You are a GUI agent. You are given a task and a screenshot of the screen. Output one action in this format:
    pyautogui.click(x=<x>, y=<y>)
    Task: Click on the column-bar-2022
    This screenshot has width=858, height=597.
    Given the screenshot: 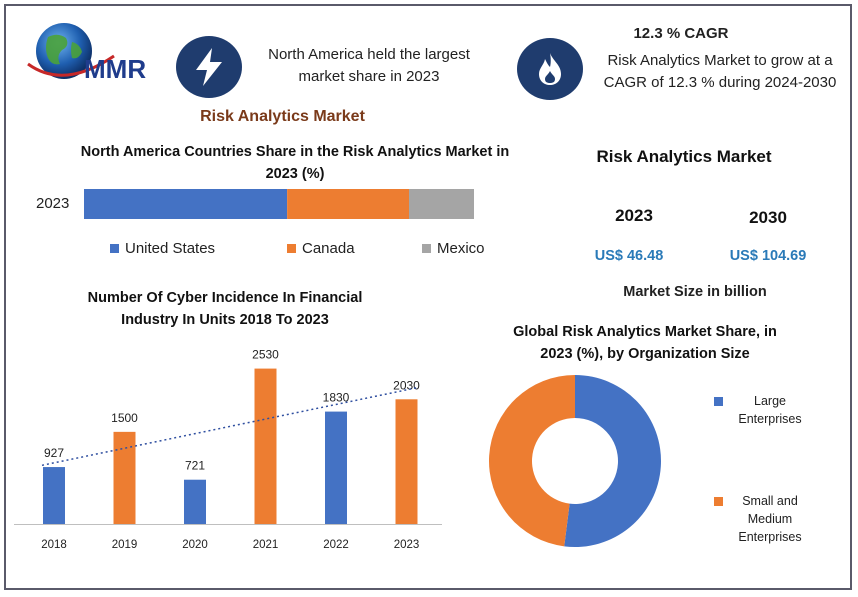 What is the action you would take?
    pyautogui.click(x=336, y=467)
    